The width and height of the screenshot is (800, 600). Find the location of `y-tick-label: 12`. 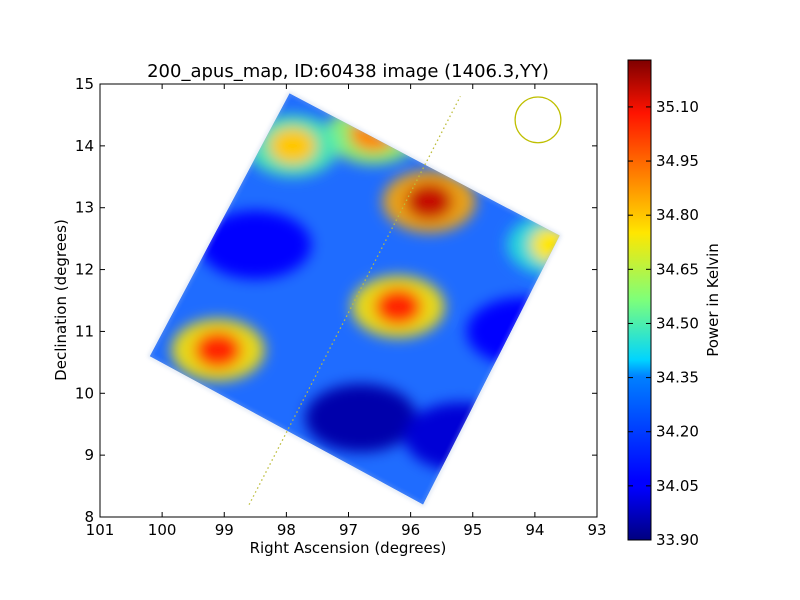

y-tick-label: 12 is located at coordinates (84, 270).